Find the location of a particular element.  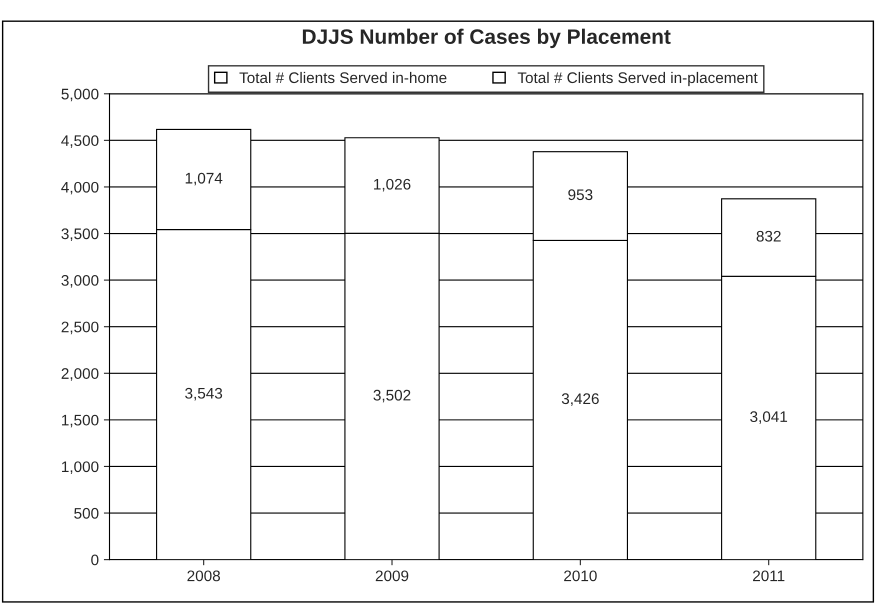

chart-title: DJJS Number of Cases by Placement is located at coordinates (486, 38).